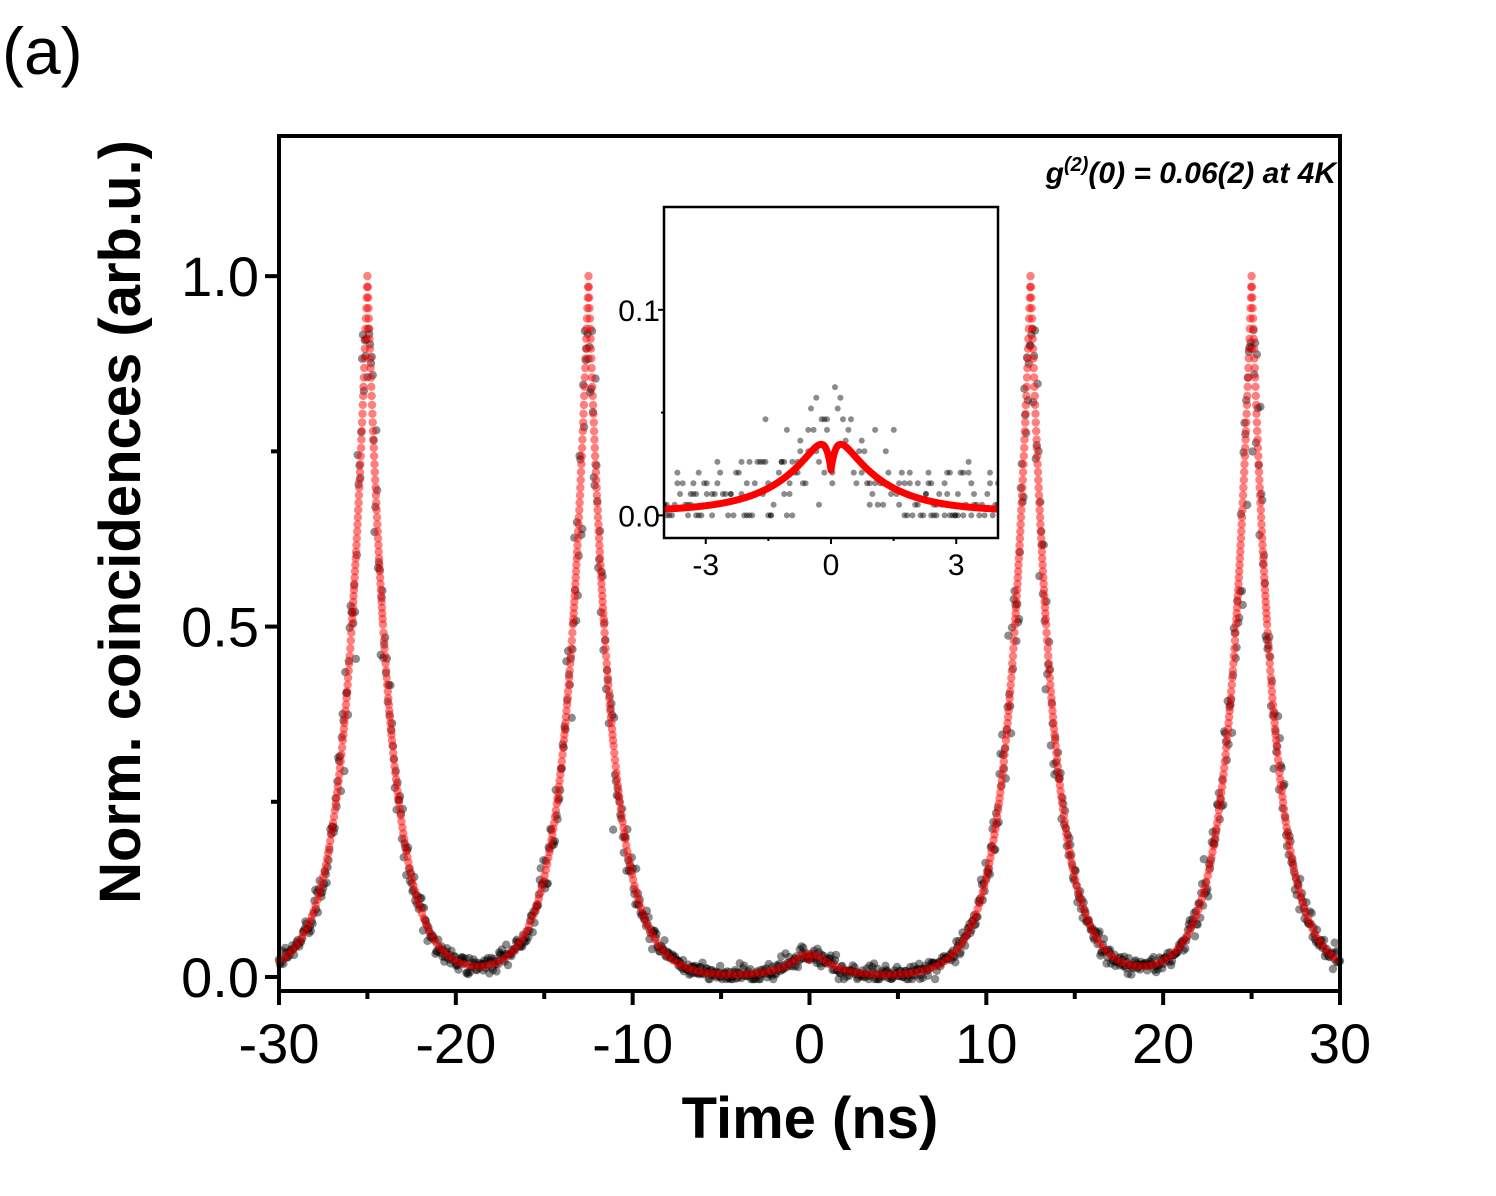 Image resolution: width=1496 pixels, height=1196 pixels. I want to click on x-tick-label: 10, so click(986, 1043).